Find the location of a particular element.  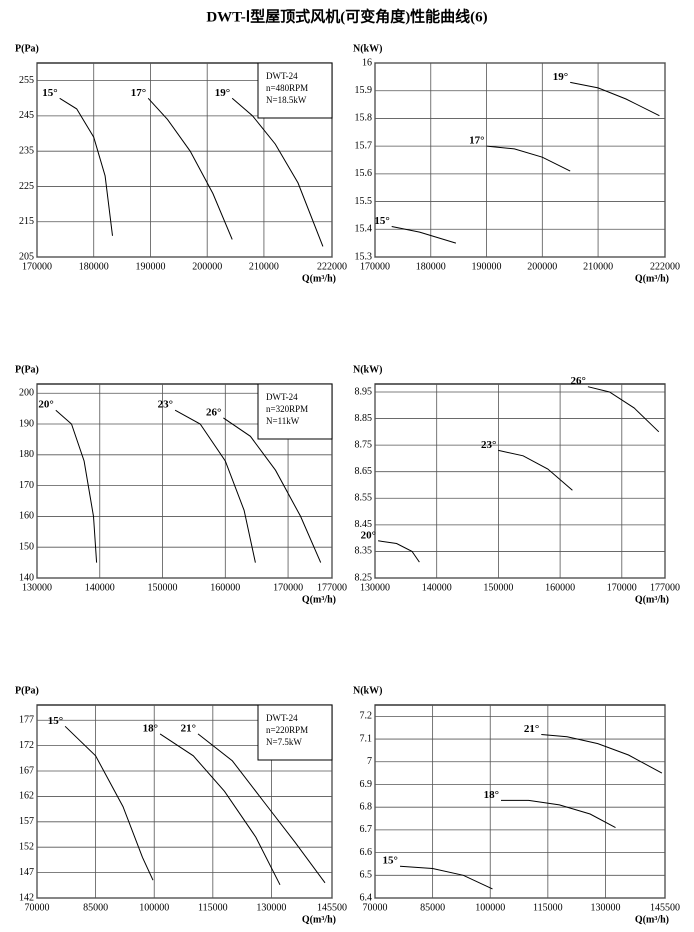

info-text: n=220RPM is located at coordinates (287, 730).